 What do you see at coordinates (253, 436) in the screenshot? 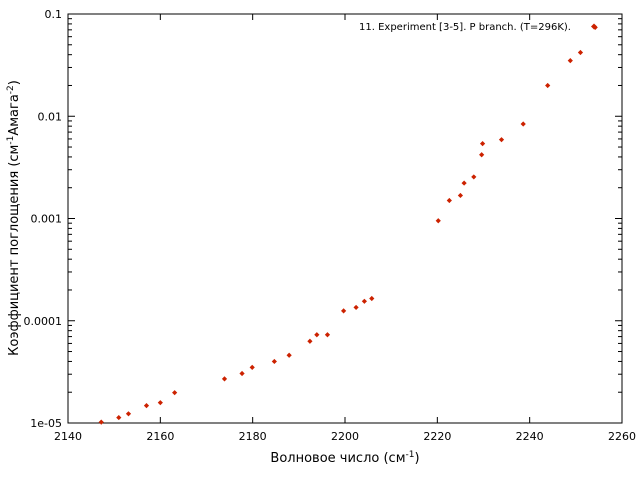
I see `x-tick-label: 2180` at bounding box center [253, 436].